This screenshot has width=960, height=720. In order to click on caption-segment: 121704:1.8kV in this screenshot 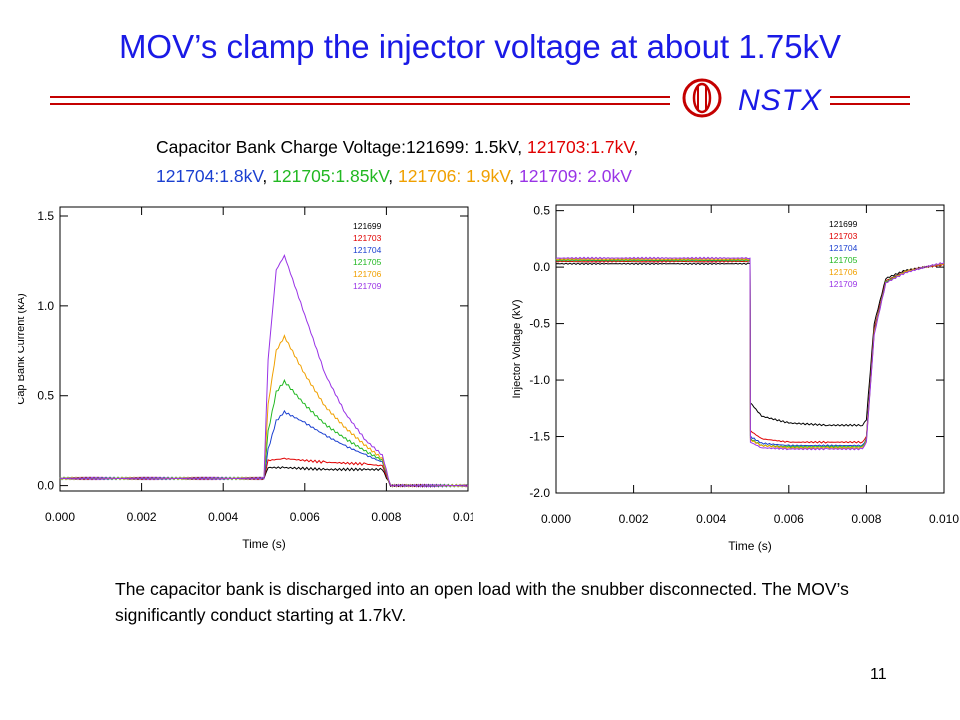, I will do `click(209, 176)`.